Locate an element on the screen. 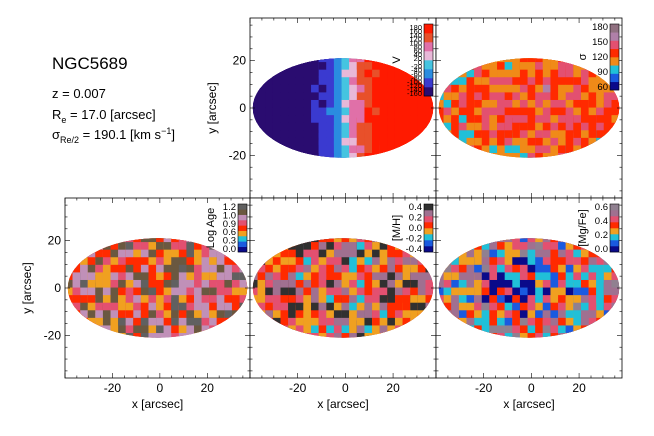  map-panel-1: 180 150 120 90 60 σ is located at coordinates (529, 108).